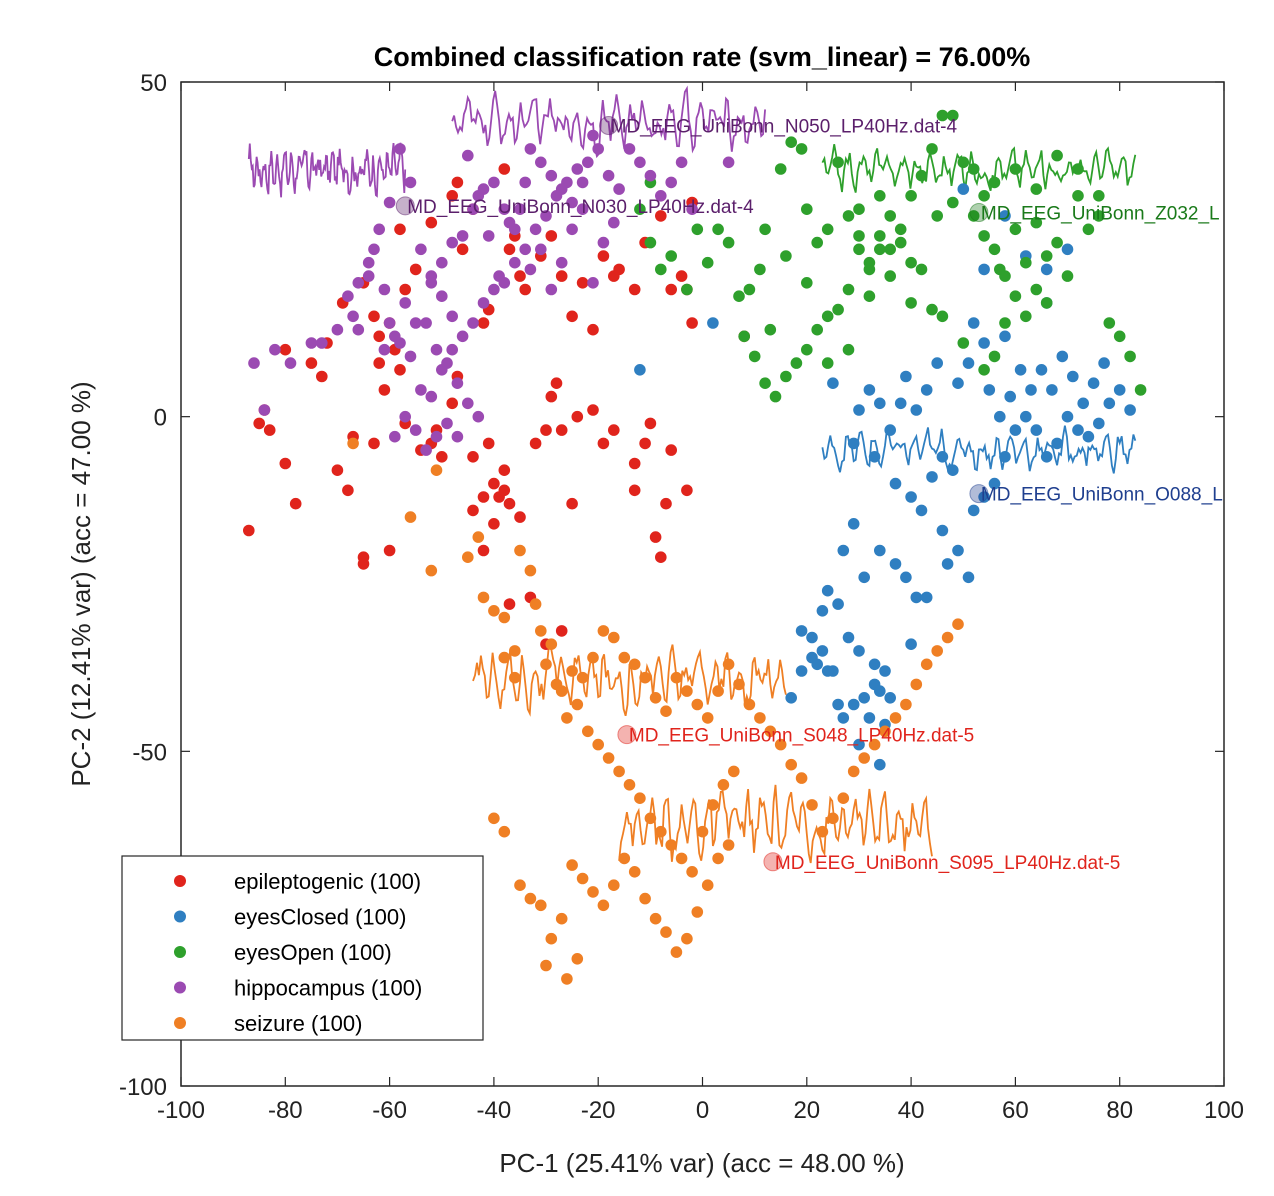 The image size is (1274, 1196). Describe the element at coordinates (1102, 495) in the screenshot. I see `sample-annotation-label: MD_EEG_UniBonn_O088_L` at that location.